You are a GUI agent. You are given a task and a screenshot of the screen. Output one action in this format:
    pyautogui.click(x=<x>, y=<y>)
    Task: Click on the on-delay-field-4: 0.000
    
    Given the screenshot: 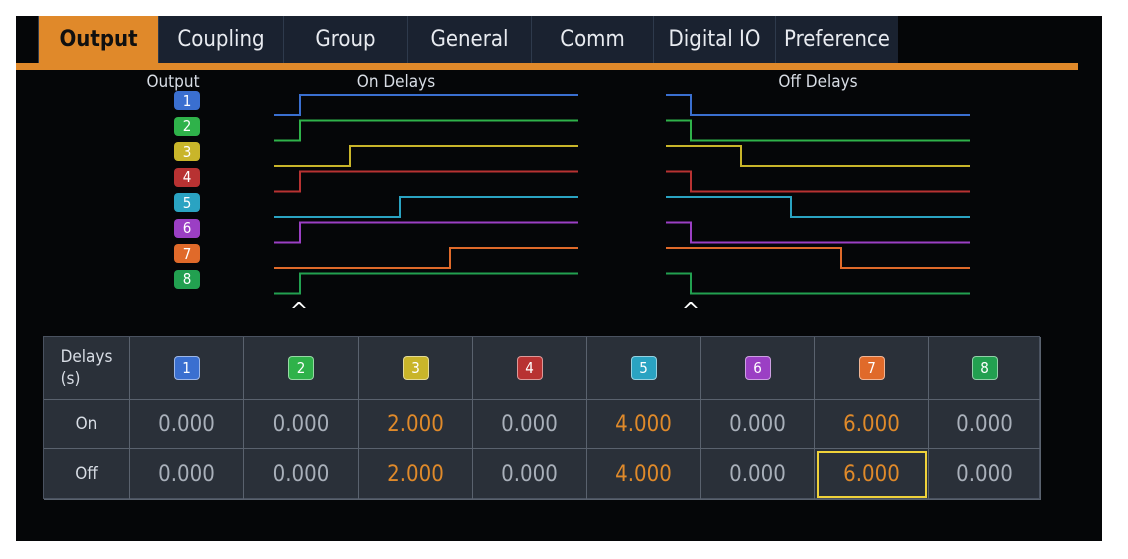 What is the action you would take?
    pyautogui.click(x=530, y=424)
    